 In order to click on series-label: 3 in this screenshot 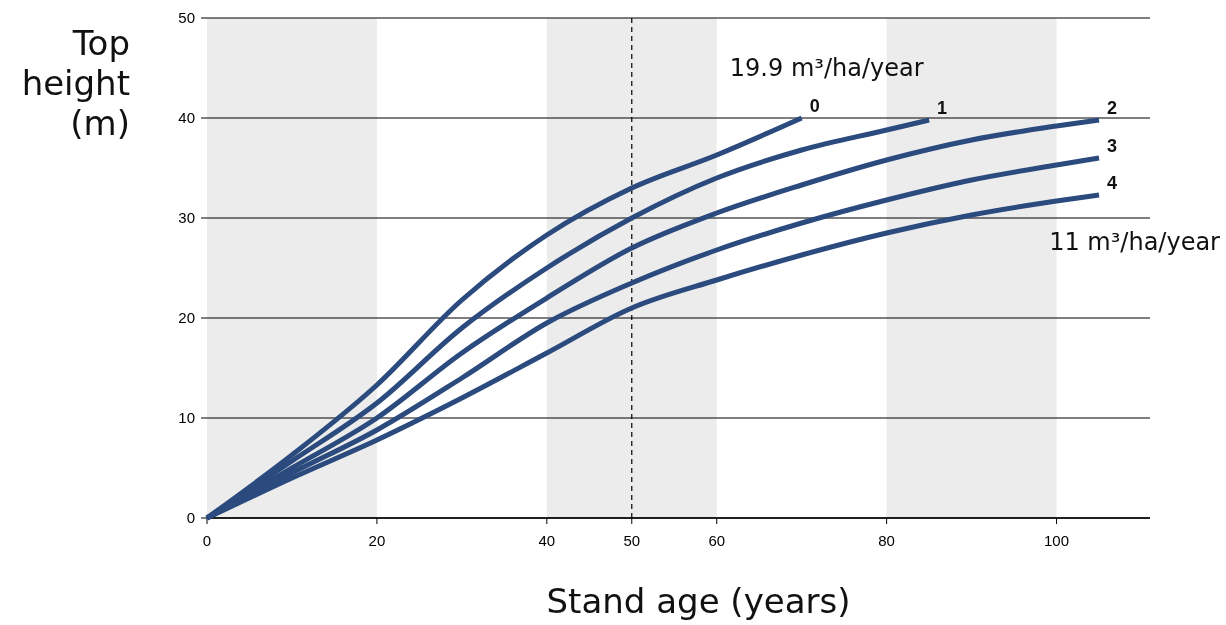, I will do `click(1112, 146)`.